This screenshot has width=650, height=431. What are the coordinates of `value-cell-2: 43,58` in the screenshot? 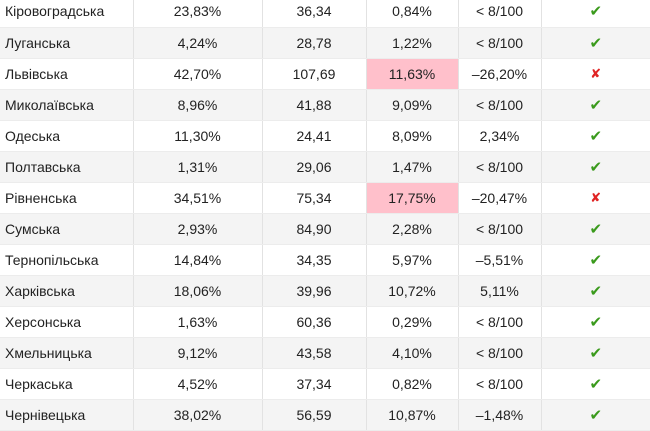 It's located at (314, 353).